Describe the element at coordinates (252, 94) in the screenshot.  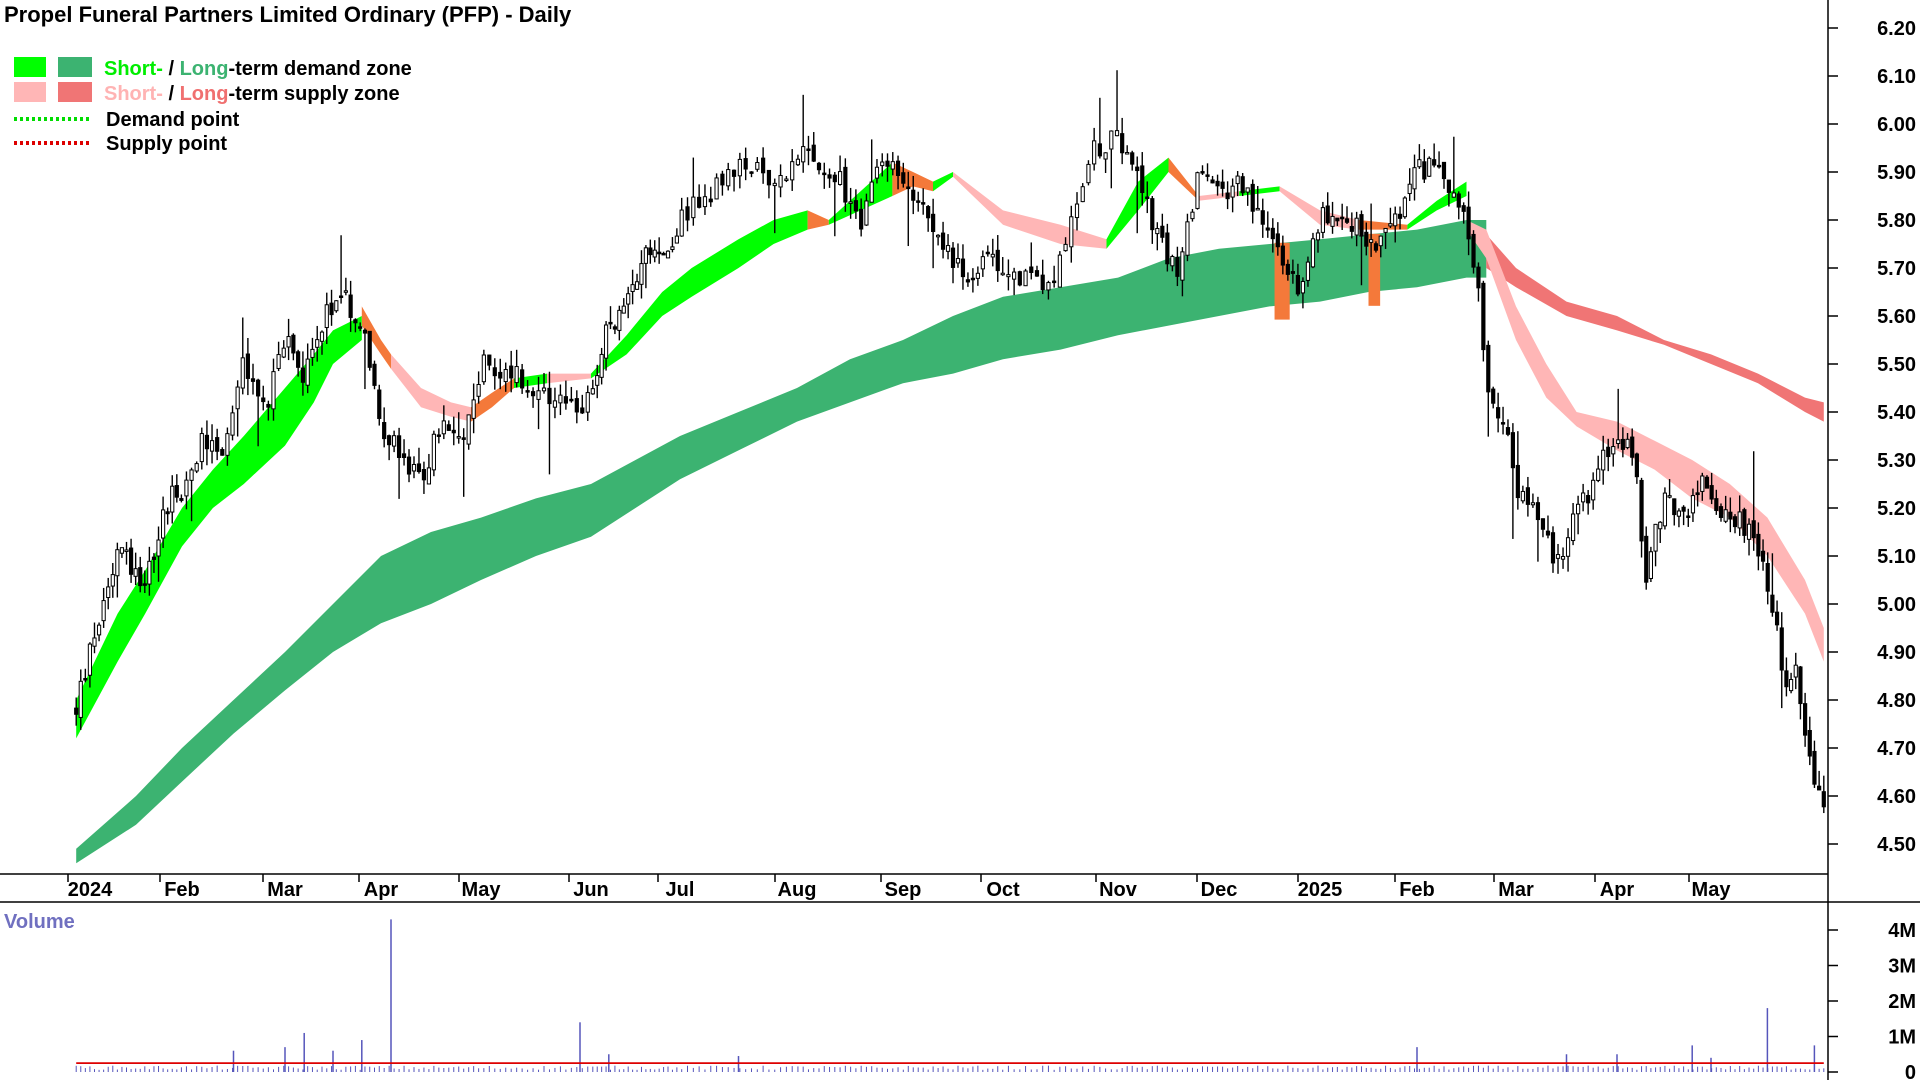
I see `legend-label: Short- / Long-term supply zone` at that location.